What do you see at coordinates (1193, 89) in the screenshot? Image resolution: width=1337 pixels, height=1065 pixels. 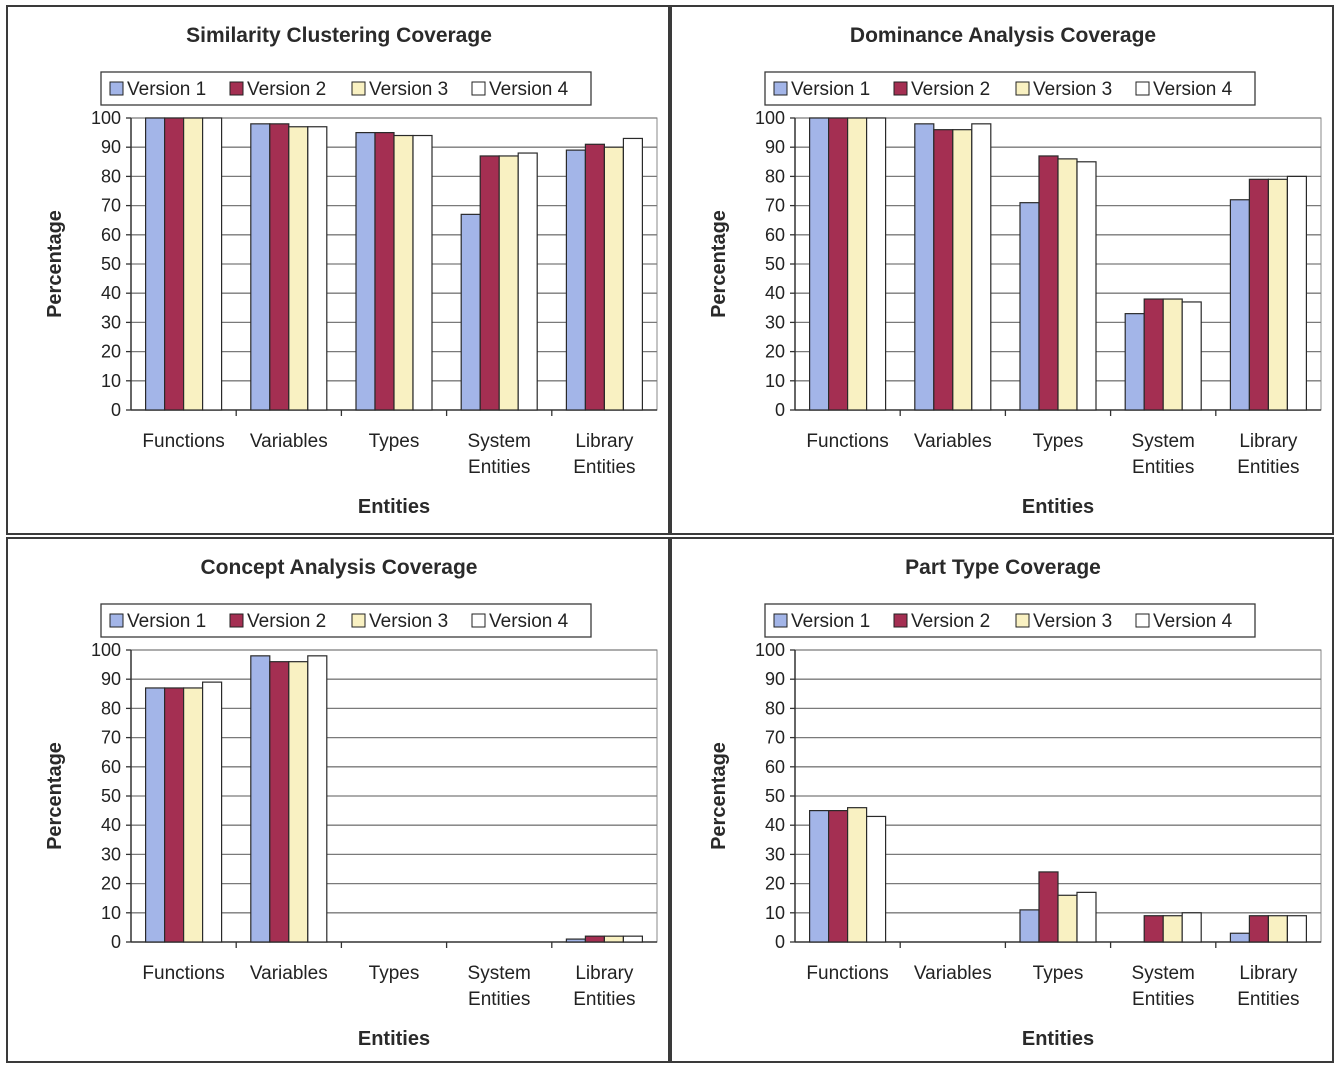 I see `legend-label-version-4: Version 4` at bounding box center [1193, 89].